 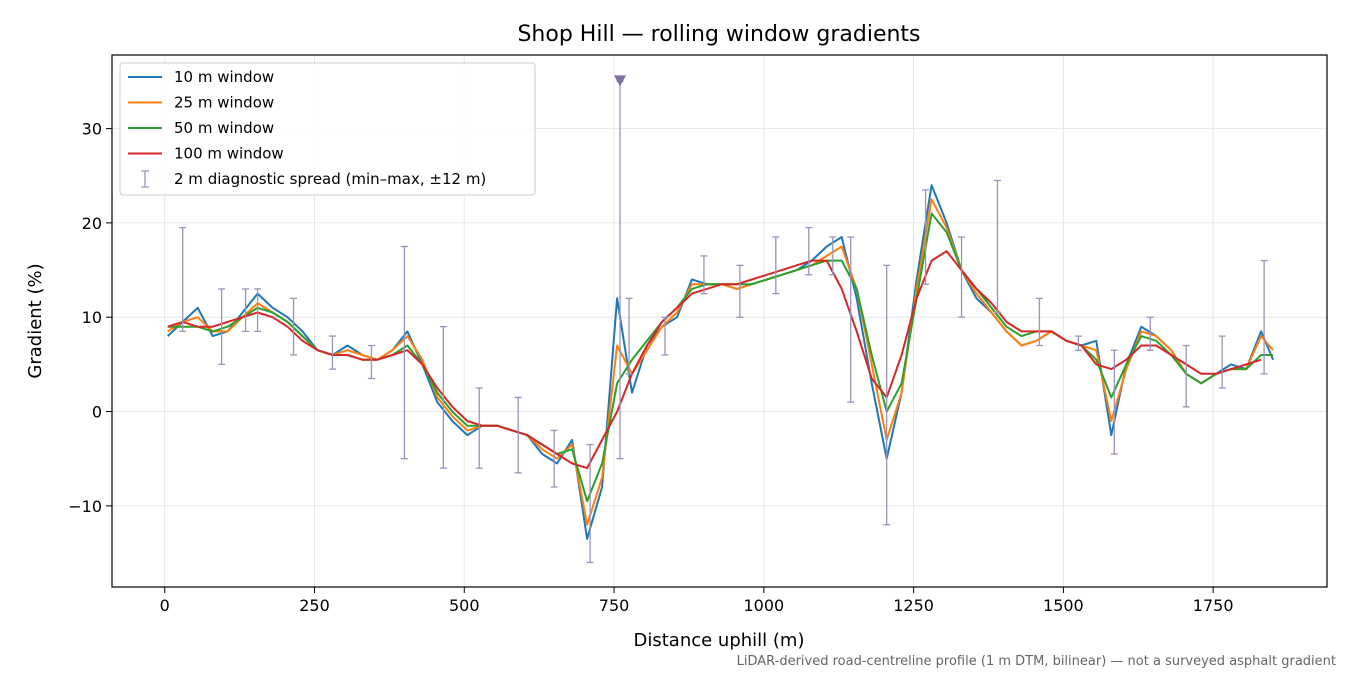 What do you see at coordinates (92, 317) in the screenshot?
I see `y-tick-label: 10` at bounding box center [92, 317].